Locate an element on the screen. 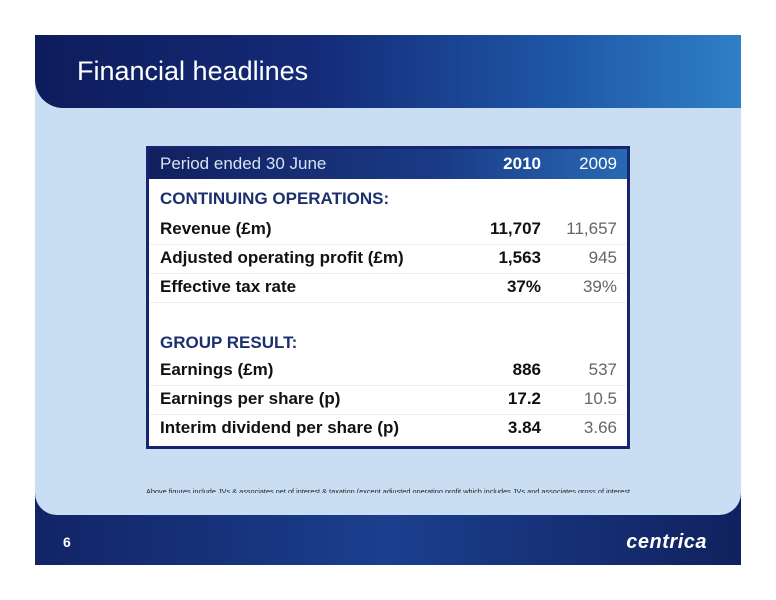 The image size is (776, 600). value-2010: 3.84 is located at coordinates (524, 427).